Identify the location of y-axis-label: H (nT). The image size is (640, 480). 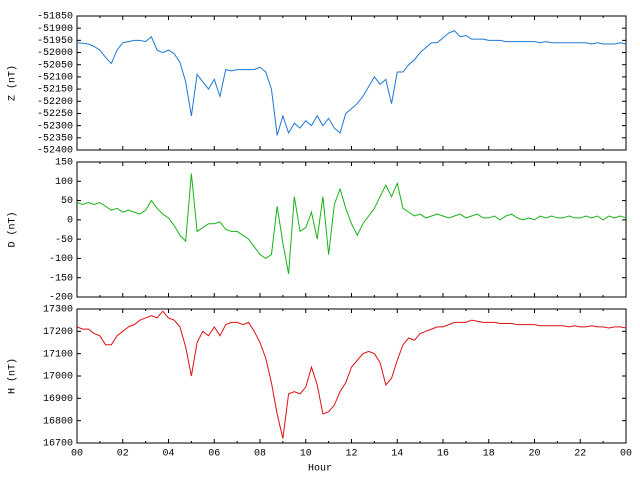
(13, 376).